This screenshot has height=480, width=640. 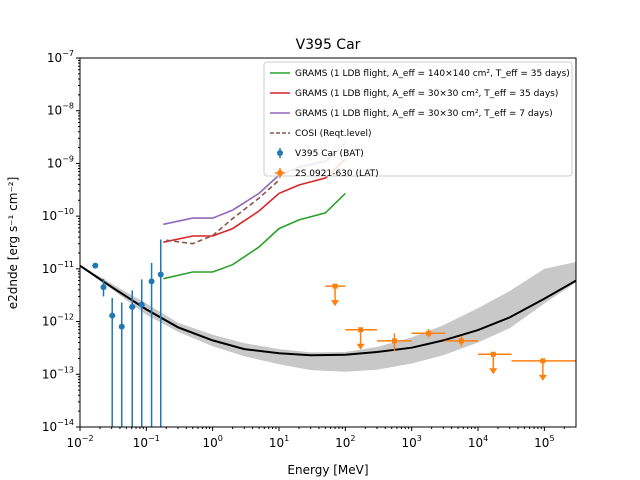 I want to click on x-tick-label: 10⁰, so click(x=212, y=442).